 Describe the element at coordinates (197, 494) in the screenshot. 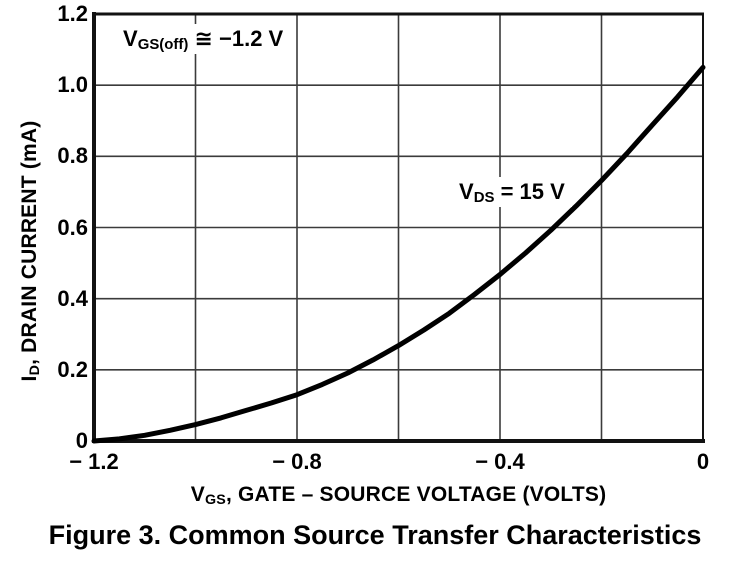

I see `x-axis-symbol: V` at that location.